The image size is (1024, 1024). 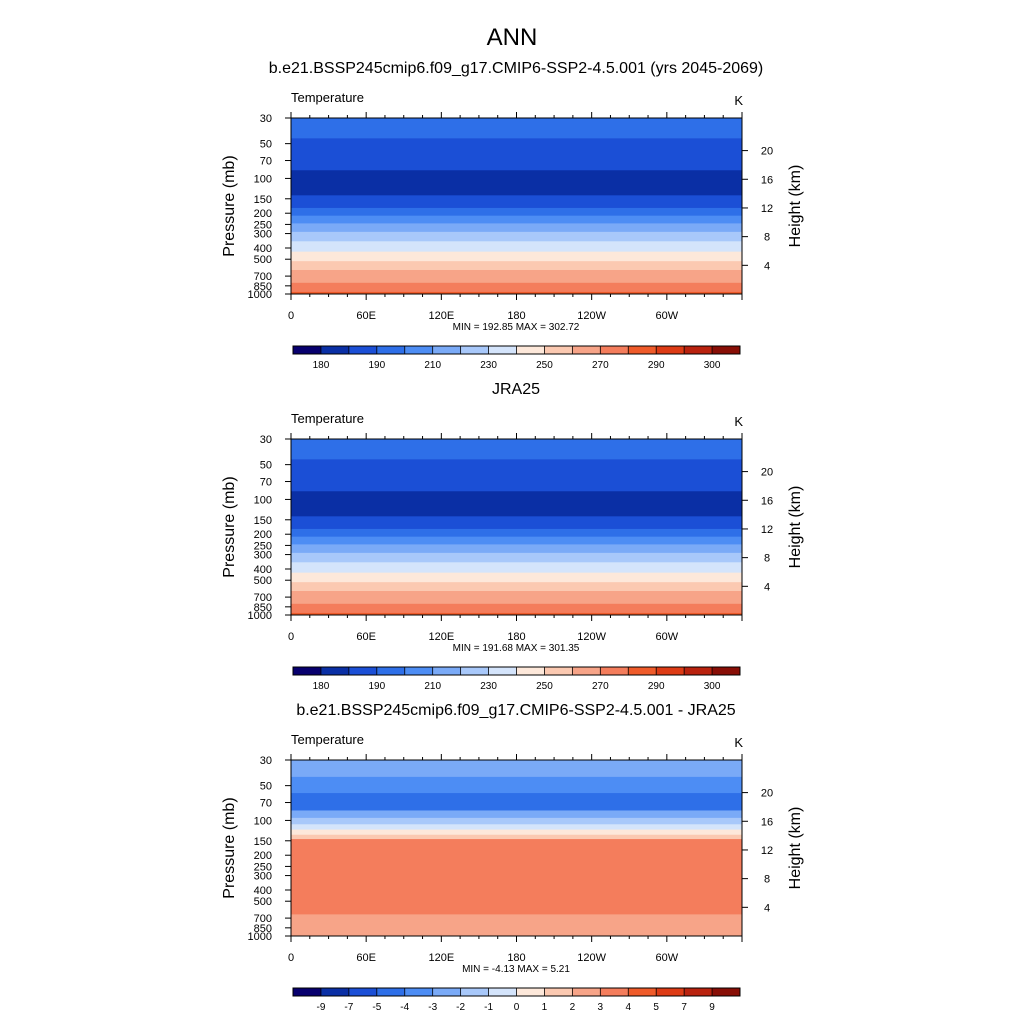 What do you see at coordinates (712, 365) in the screenshot?
I see `colorbar-label: 300` at bounding box center [712, 365].